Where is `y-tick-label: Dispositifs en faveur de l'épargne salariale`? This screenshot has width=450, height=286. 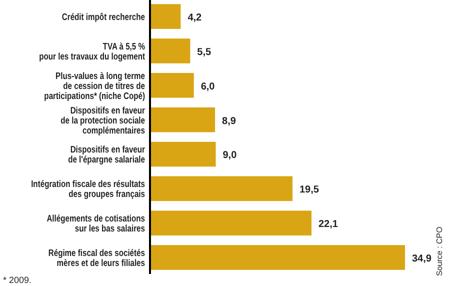
y-tick-label: Dispositifs en faveur de l'épargne salariale is located at coordinates (107, 154).